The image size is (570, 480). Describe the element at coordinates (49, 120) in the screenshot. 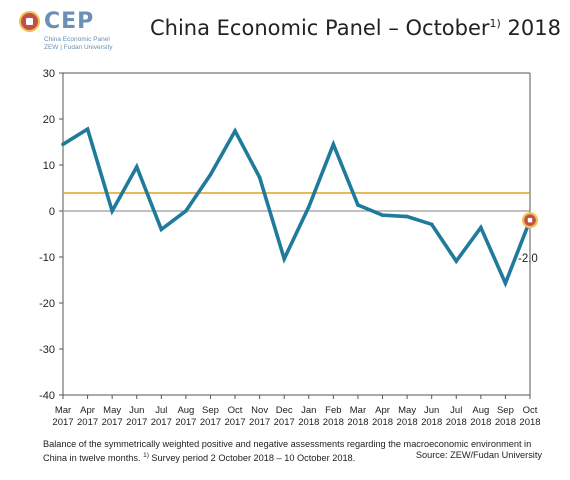

I see `y-tick-label: 20` at that location.